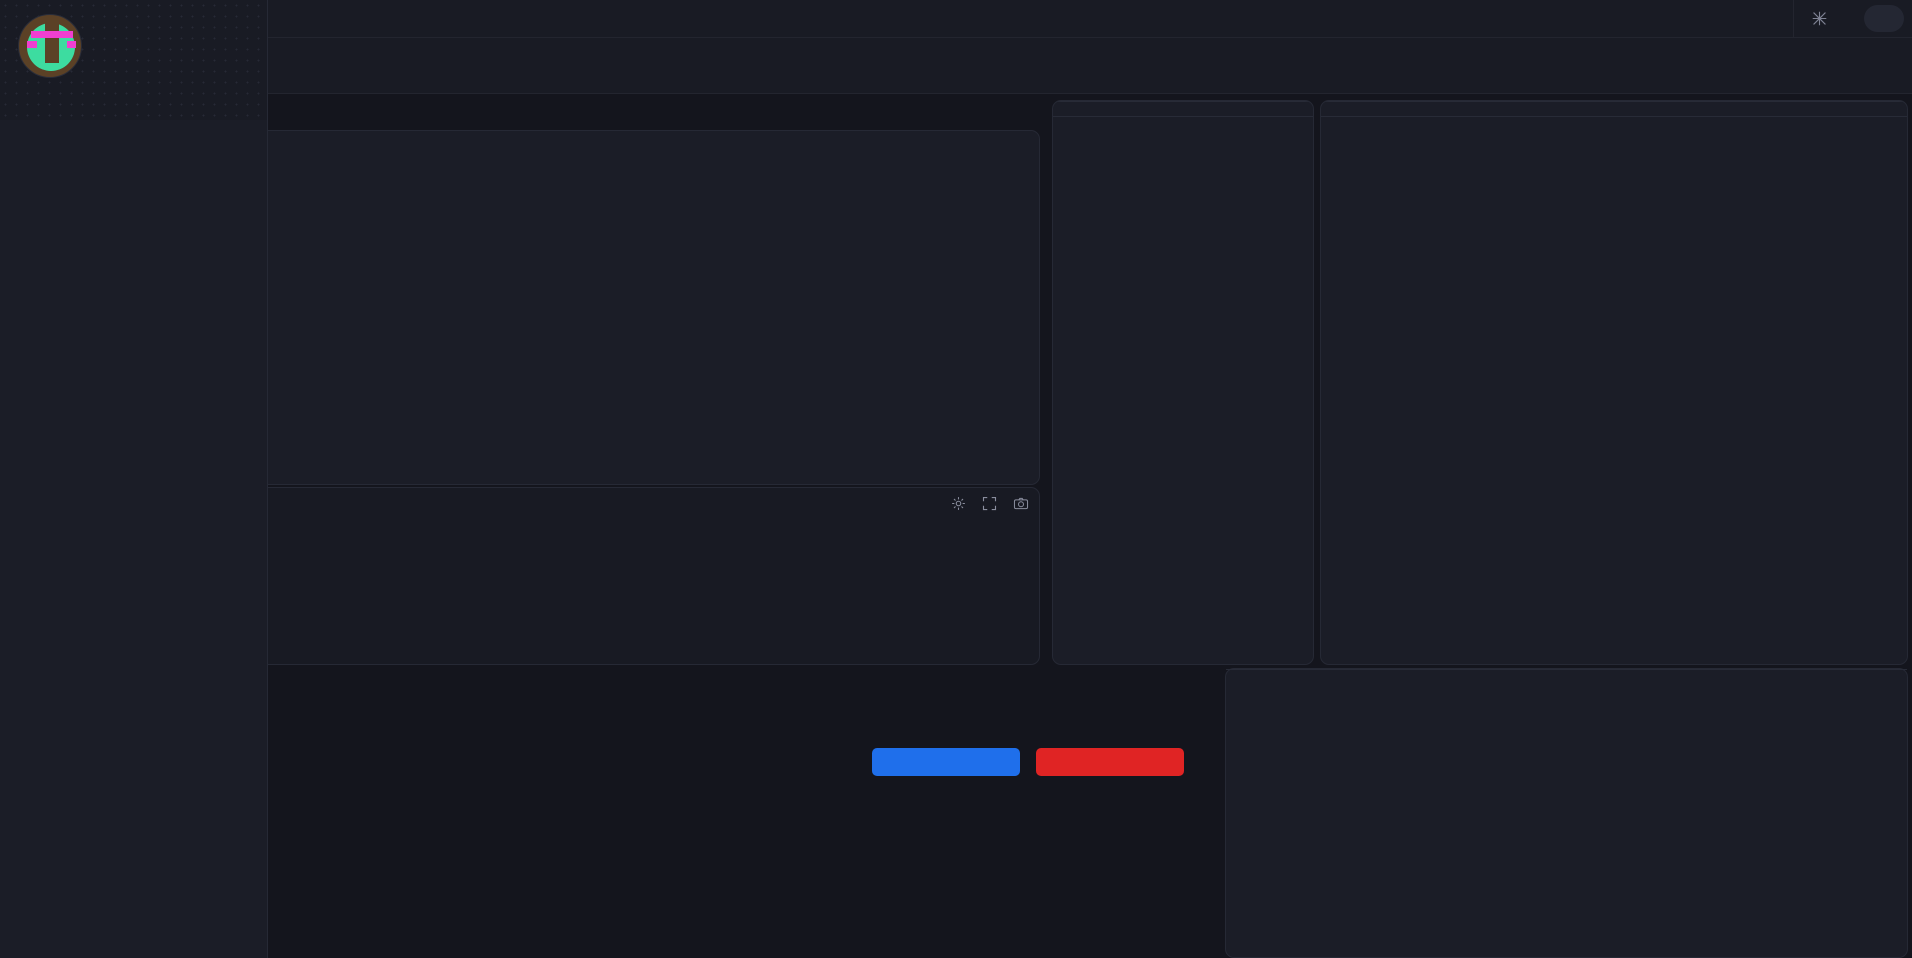  What do you see at coordinates (134, 479) in the screenshot?
I see `sidebar` at bounding box center [134, 479].